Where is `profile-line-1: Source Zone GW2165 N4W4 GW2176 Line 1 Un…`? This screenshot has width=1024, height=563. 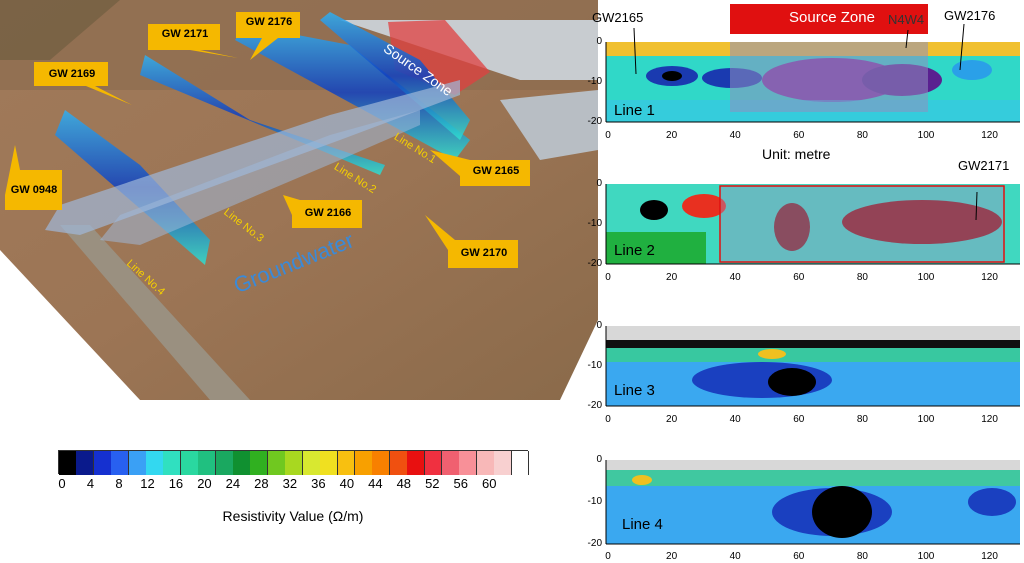 profile-line-1: Source Zone GW2165 N4W4 GW2176 Line 1 Un… is located at coordinates (797, 81).